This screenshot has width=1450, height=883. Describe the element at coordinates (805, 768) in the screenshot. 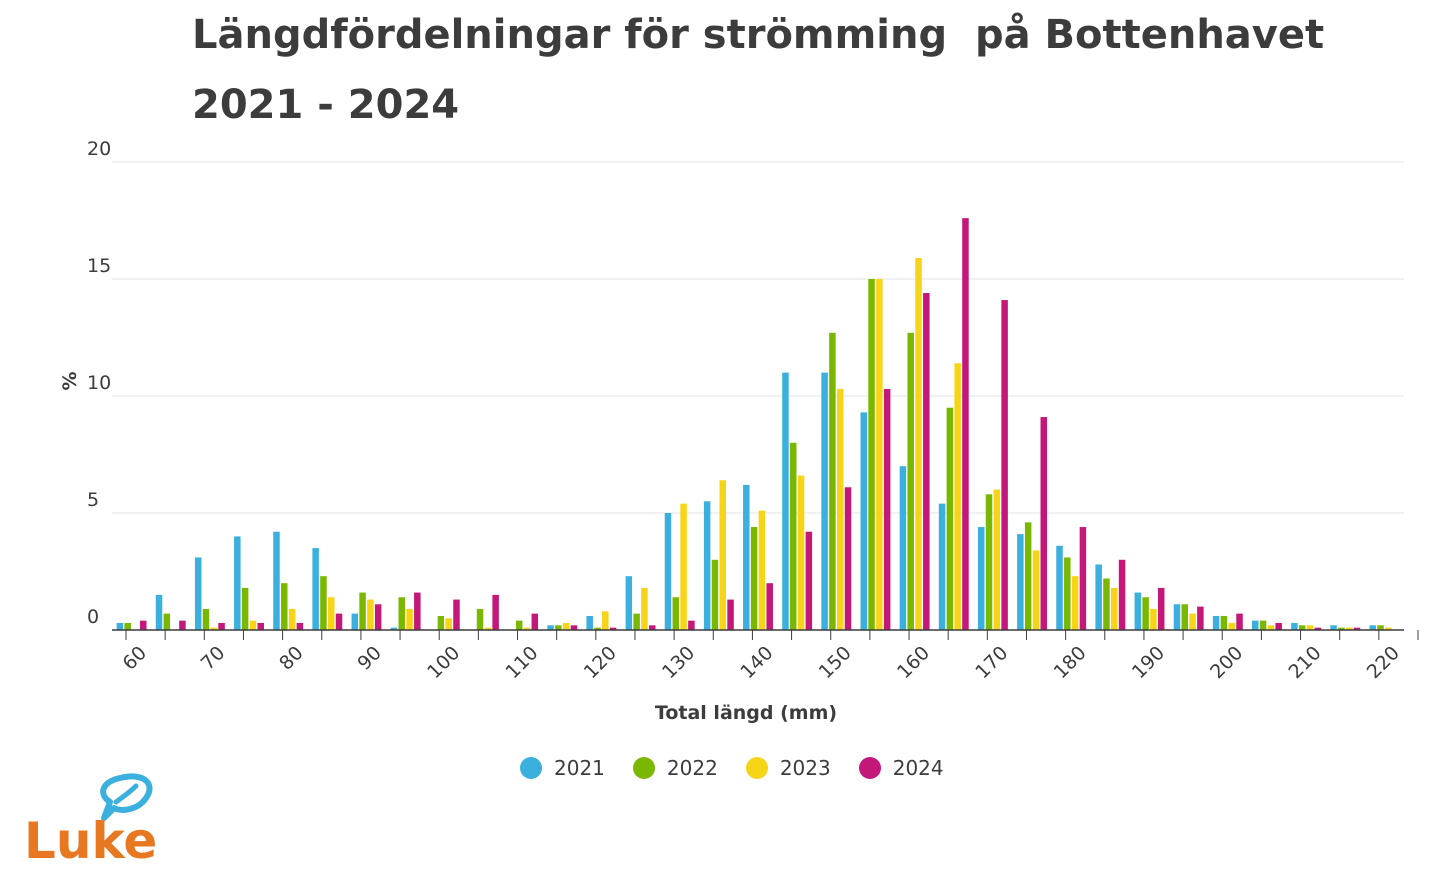

I see `legend-label-2023: 2023` at that location.